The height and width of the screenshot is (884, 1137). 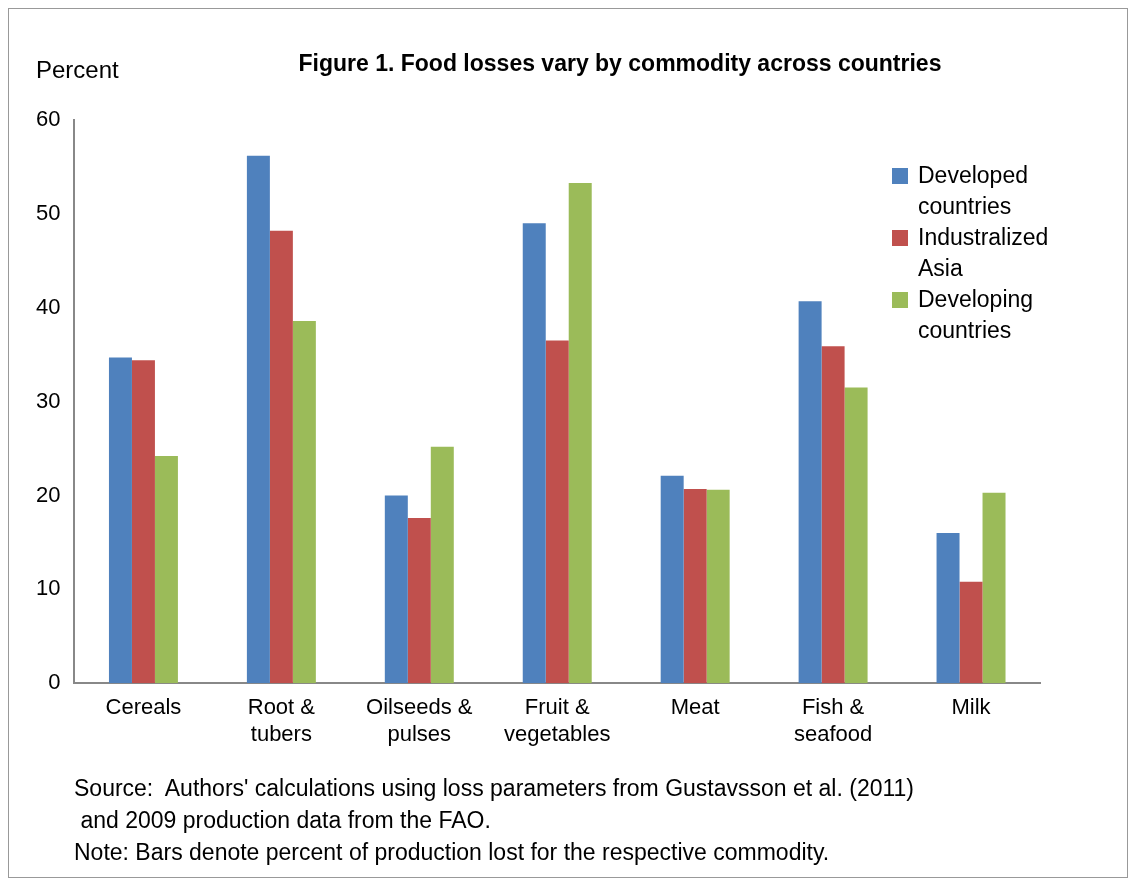 I want to click on text: Note: Bars denote percent of production lost for the respective commodity., so click(x=452, y=852).